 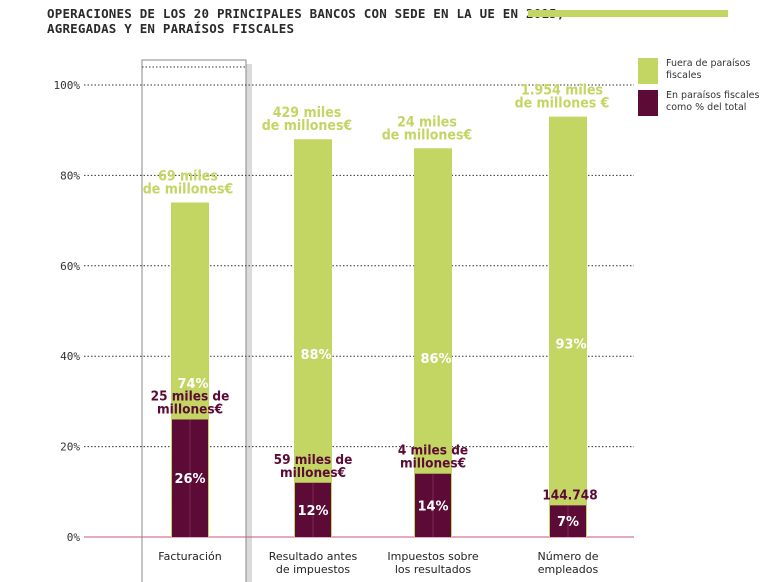 I want to click on legend-item-inside: En paraísos fiscales como % del total, so click(x=704, y=103).